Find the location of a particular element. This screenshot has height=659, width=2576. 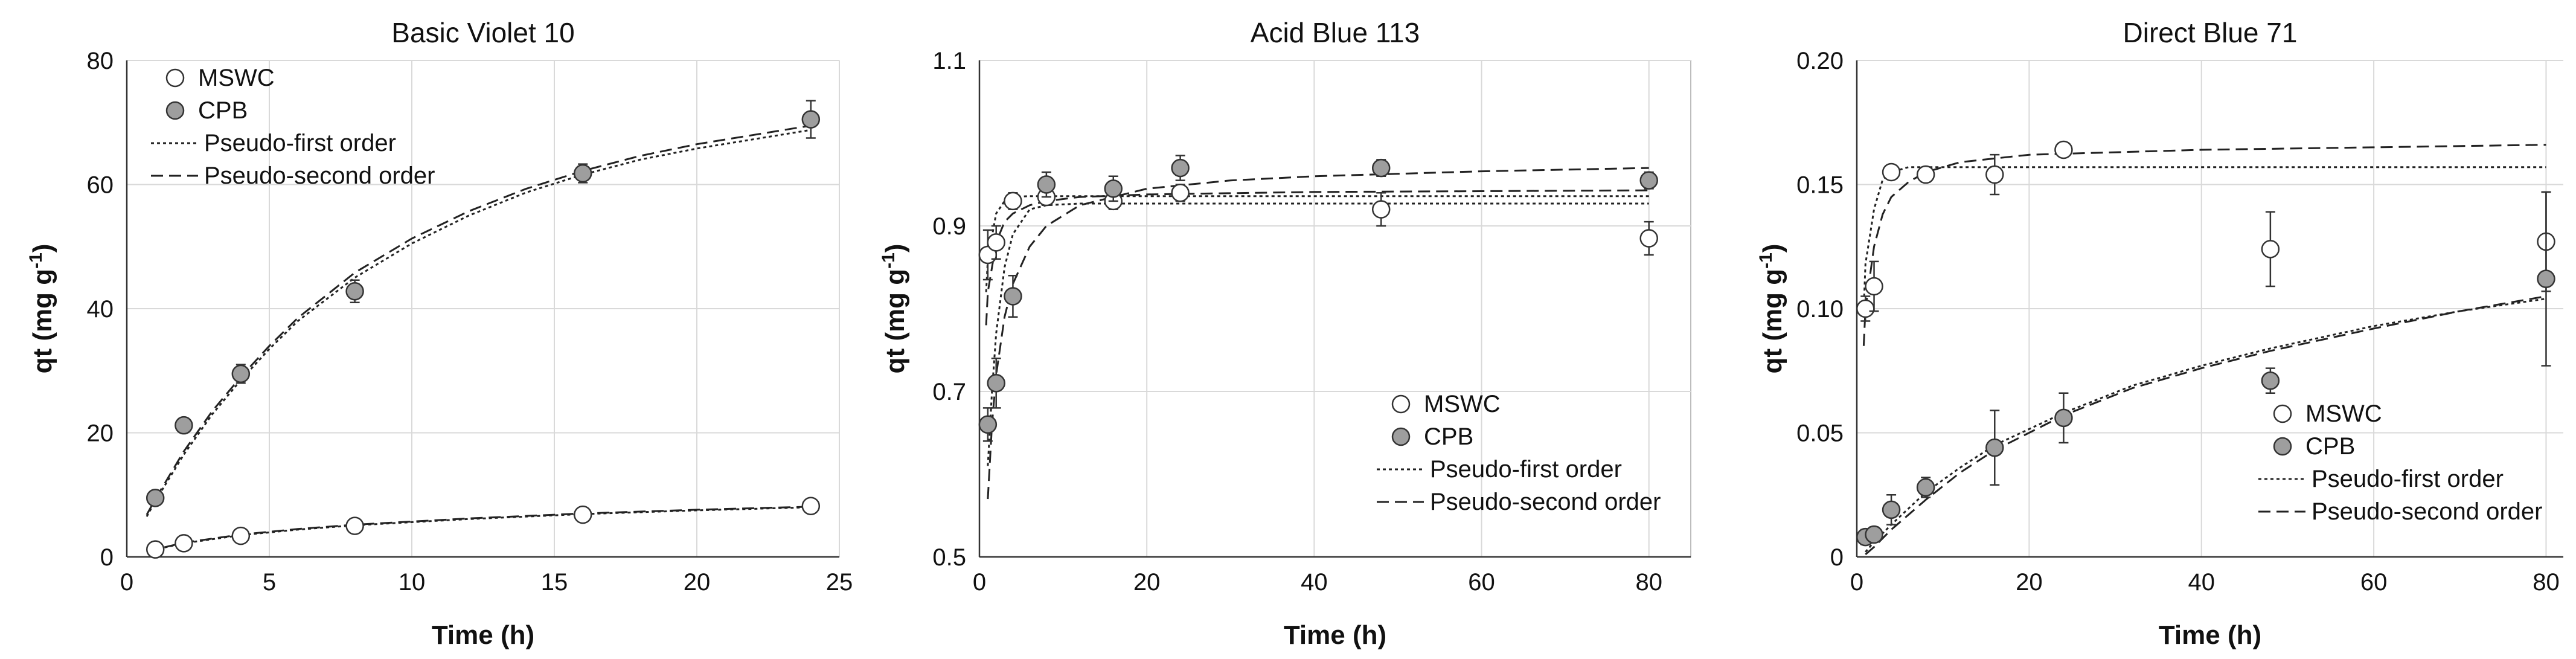

chart-title: Direct Blue 71 is located at coordinates (2210, 32).